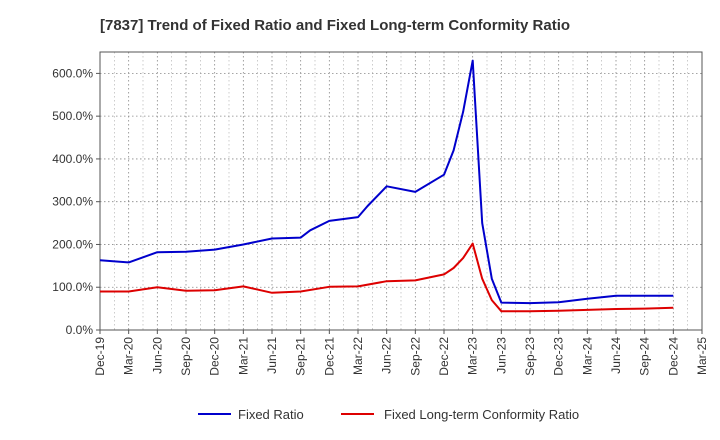  What do you see at coordinates (501, 355) in the screenshot?
I see `x-tick-label: Jun-23` at bounding box center [501, 355].